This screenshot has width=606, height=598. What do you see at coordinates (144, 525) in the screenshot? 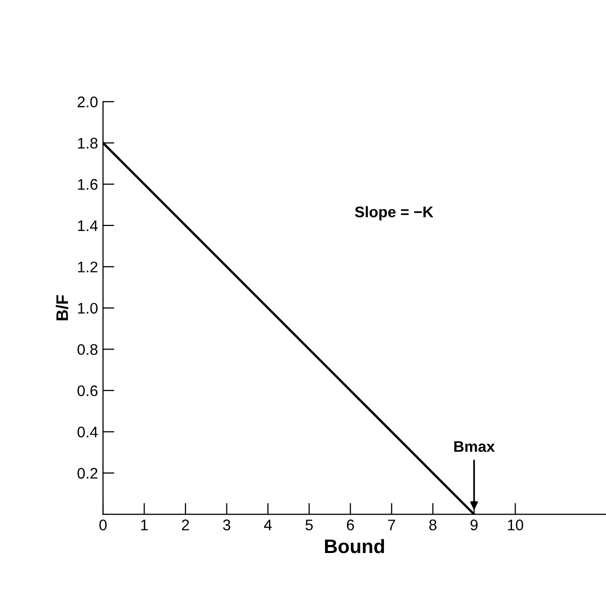
I see `x-tick-label: 1` at bounding box center [144, 525].